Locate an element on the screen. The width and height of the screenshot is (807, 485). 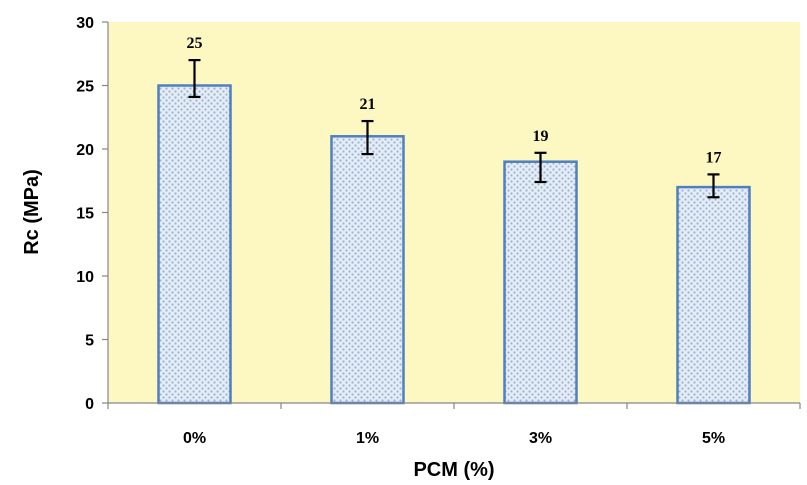
y-tick-label-3: 15 is located at coordinates (85, 214).